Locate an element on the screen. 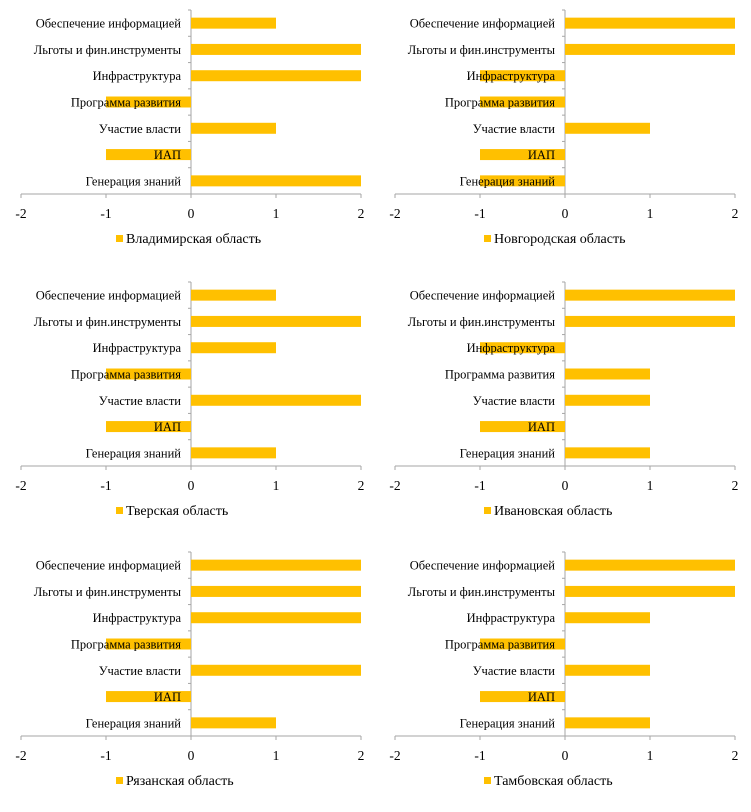  legend-label: Тверская область is located at coordinates (177, 511).